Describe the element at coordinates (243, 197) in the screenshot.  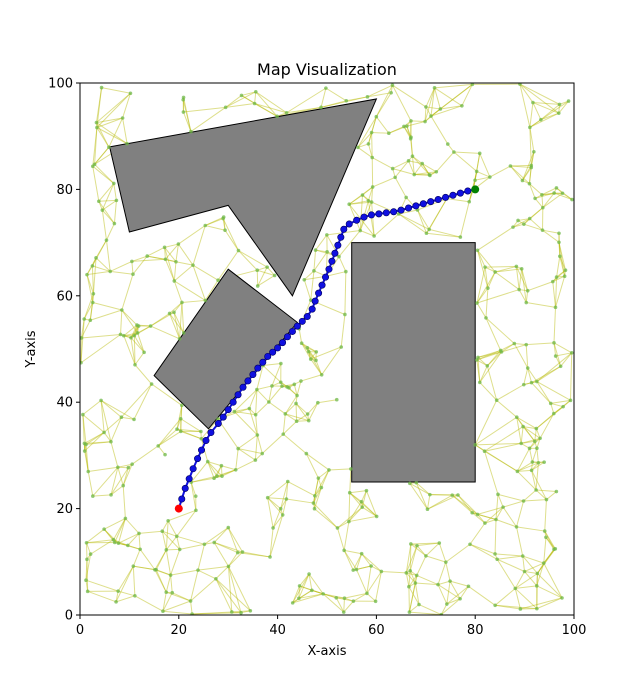
I see `obstacle-triangle` at that location.